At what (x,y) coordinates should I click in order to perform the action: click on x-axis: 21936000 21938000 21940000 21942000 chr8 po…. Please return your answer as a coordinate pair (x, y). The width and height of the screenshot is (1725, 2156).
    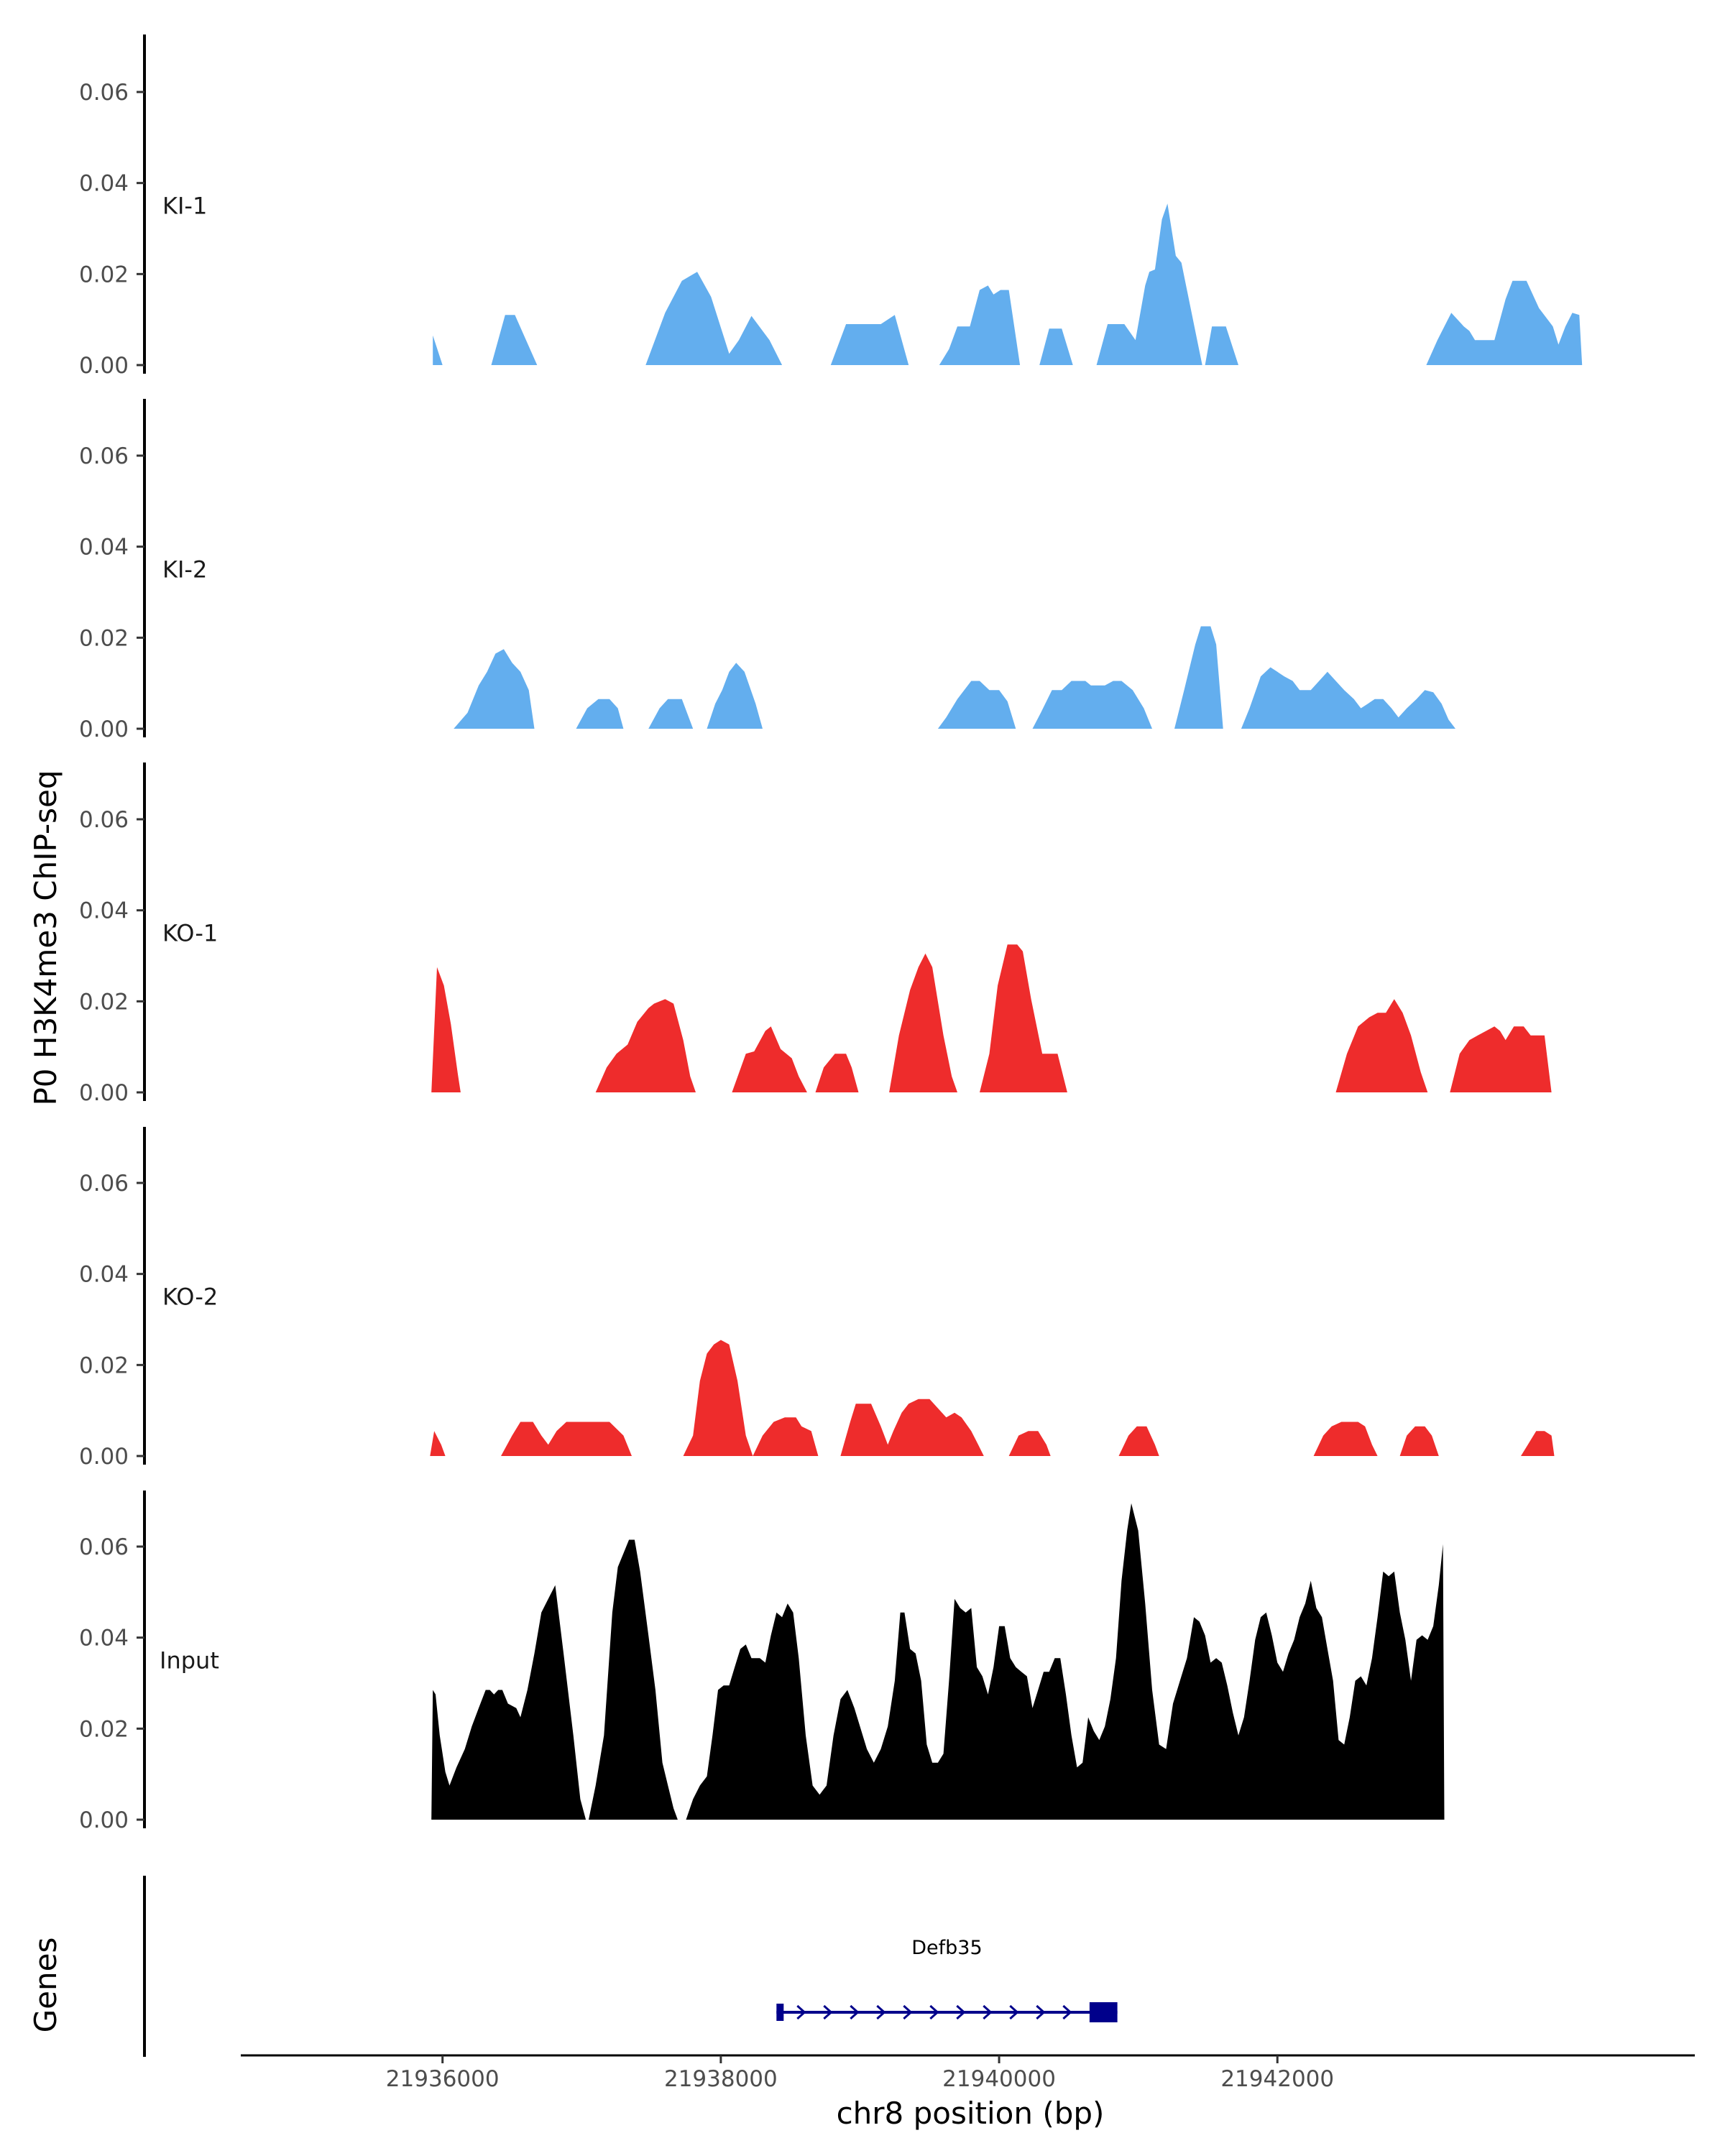
    Looking at the image, I should click on (968, 2092).